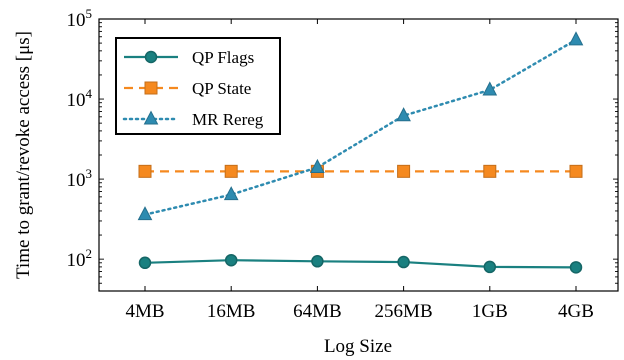  I want to click on y-axis-label: Time to grant/revoke access [μs], so click(23, 155).